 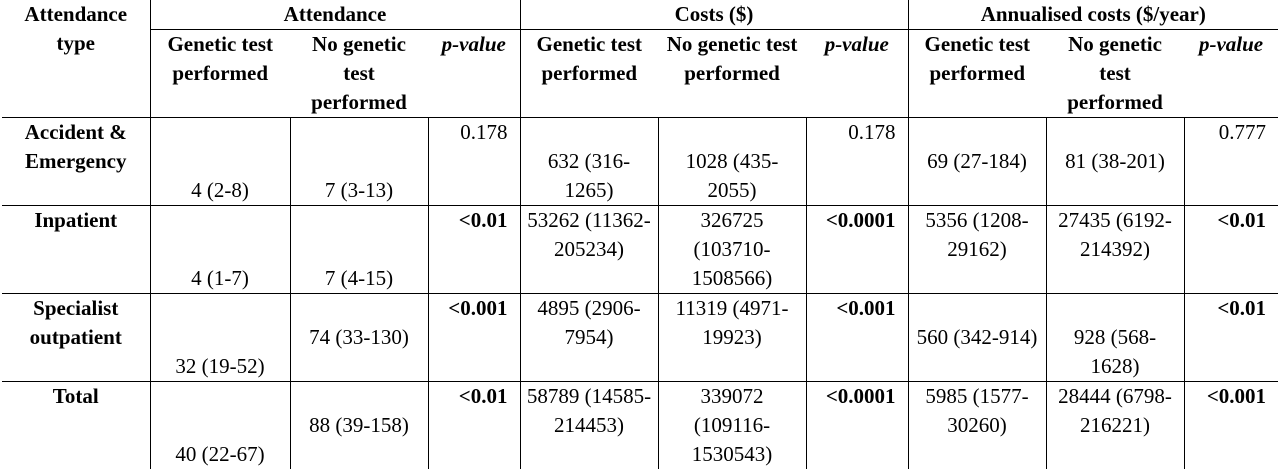 I want to click on att-genetic-cell: 40 (22-67), so click(x=220, y=425).